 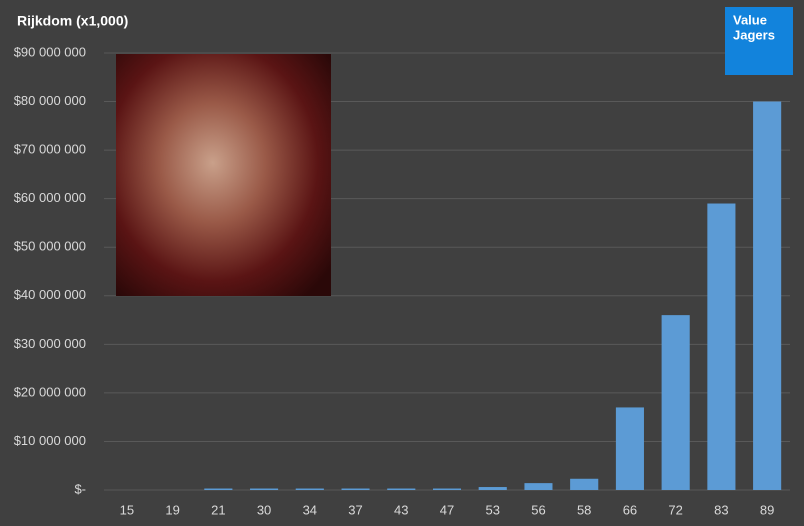 I want to click on y-tick-label: $80 000 000, so click(x=50, y=100).